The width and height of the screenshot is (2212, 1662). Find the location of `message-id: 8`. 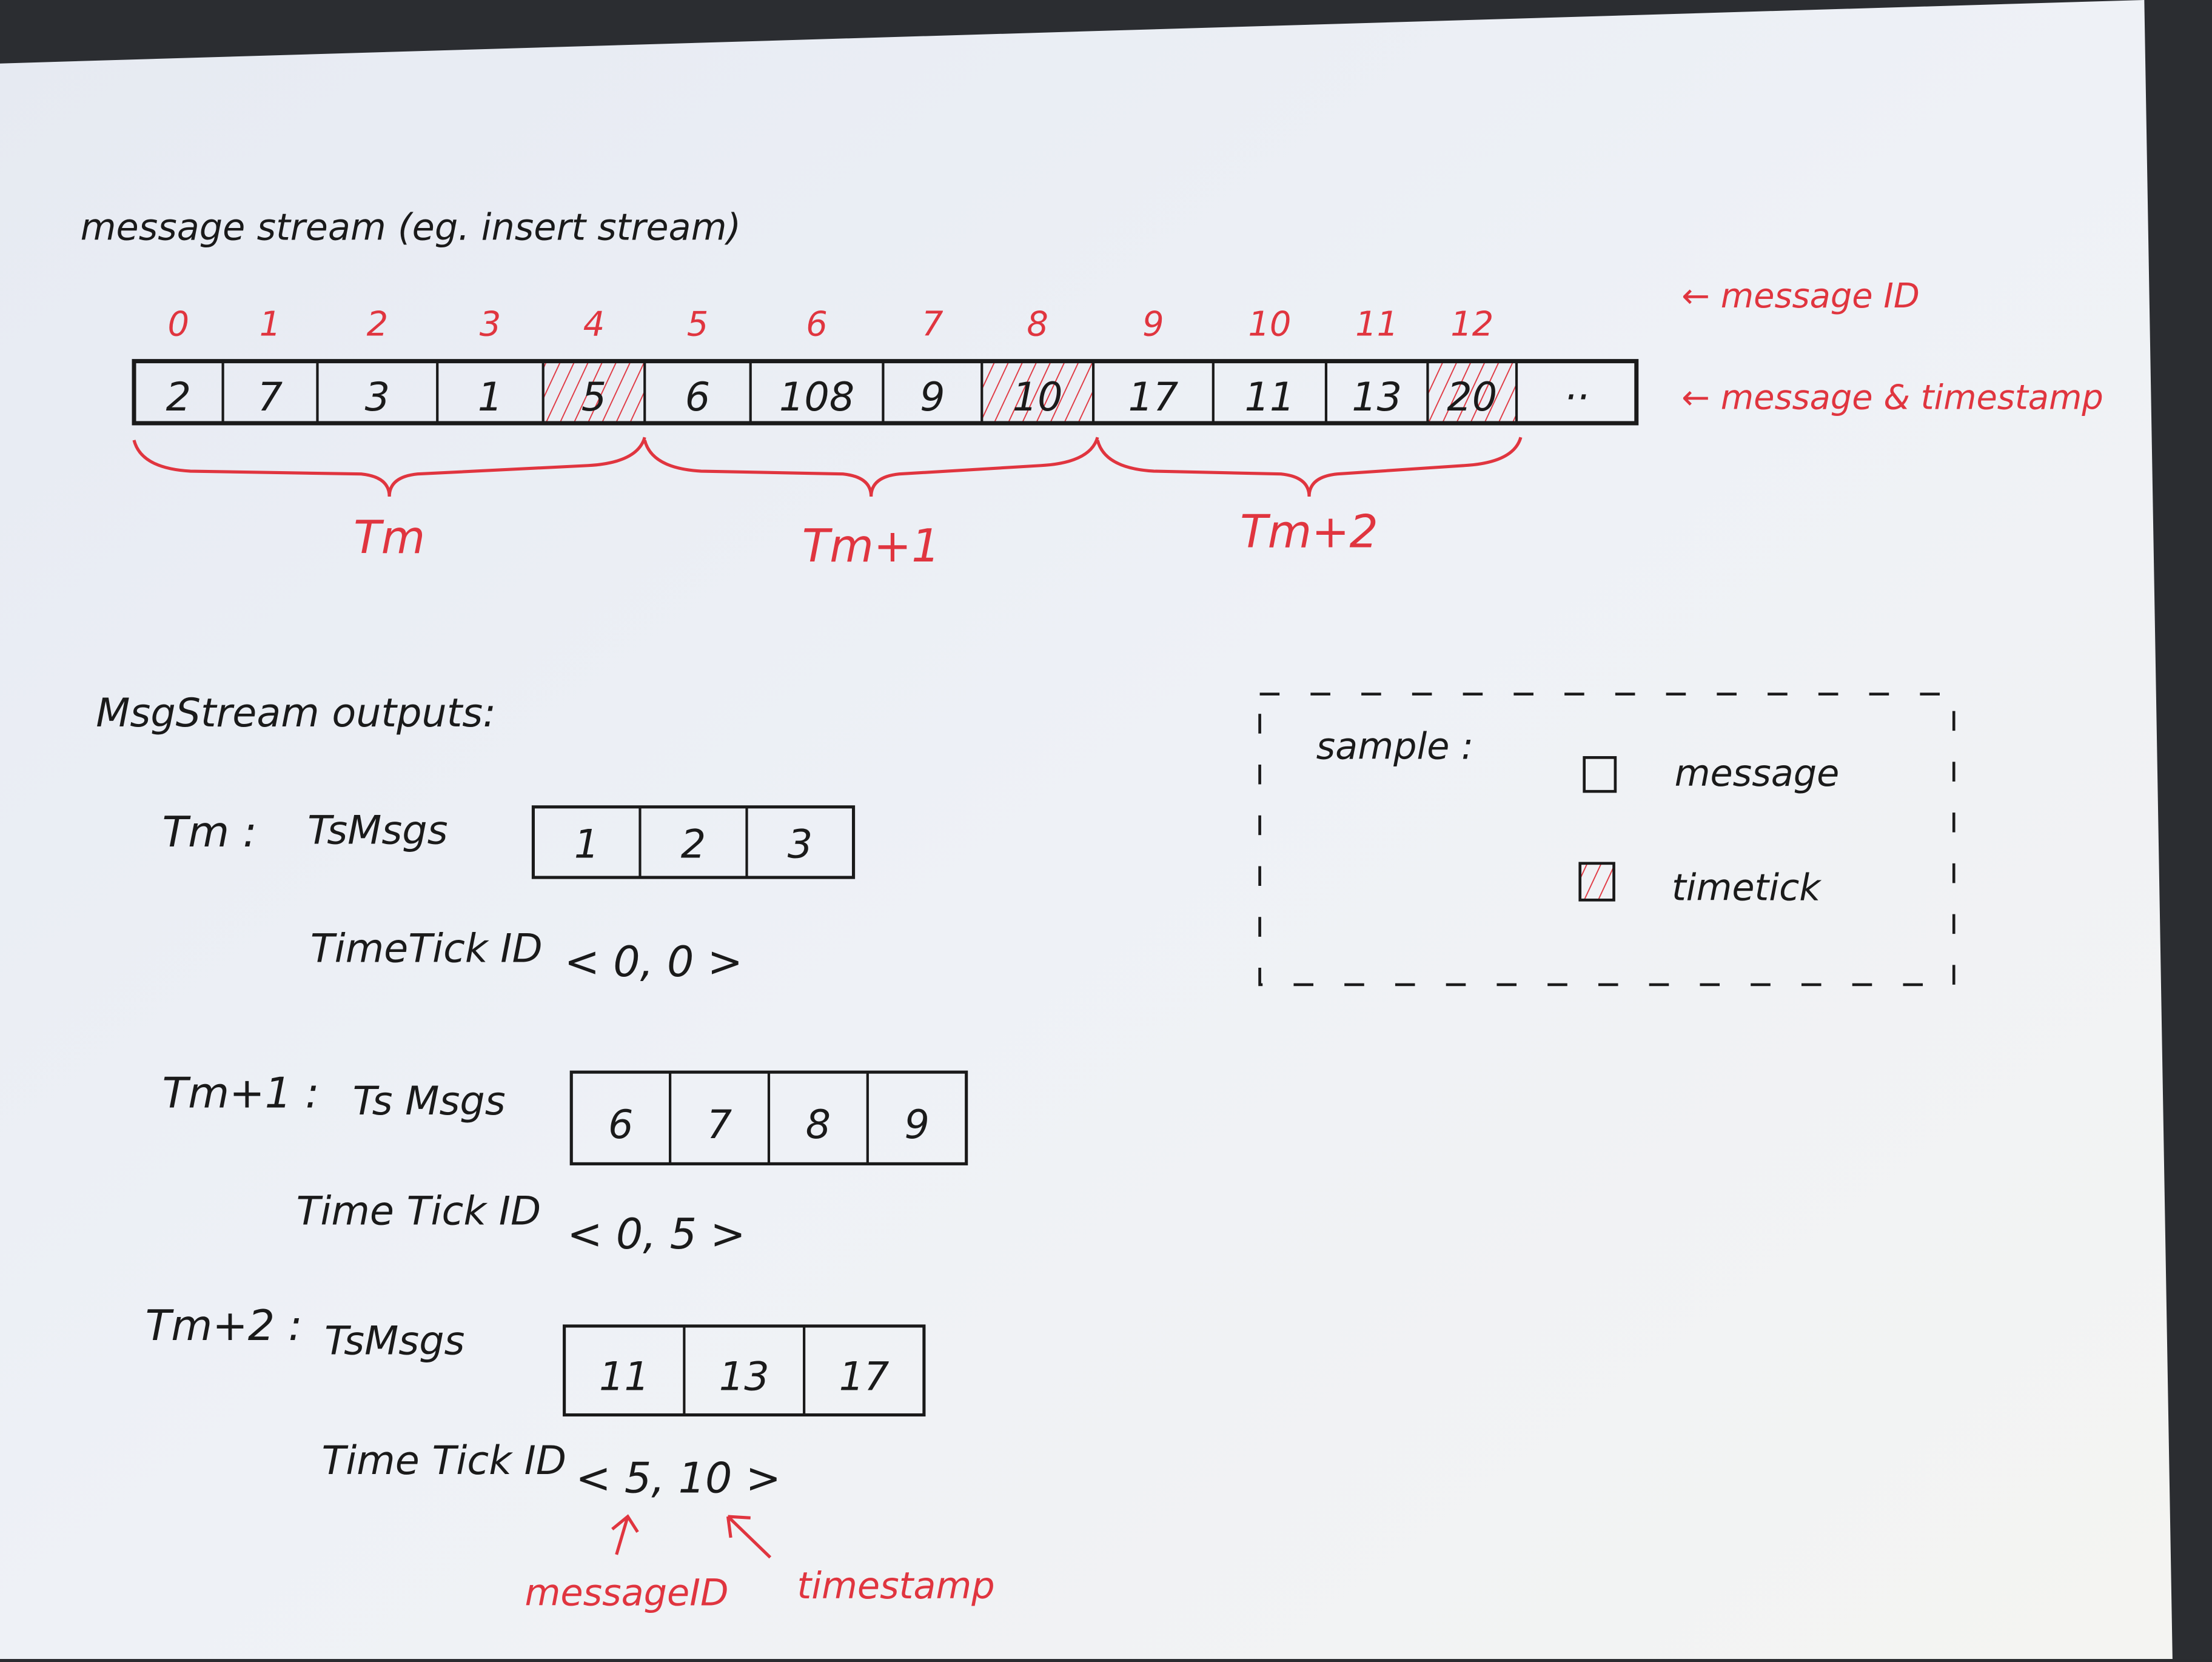

message-id: 8 is located at coordinates (1037, 324).